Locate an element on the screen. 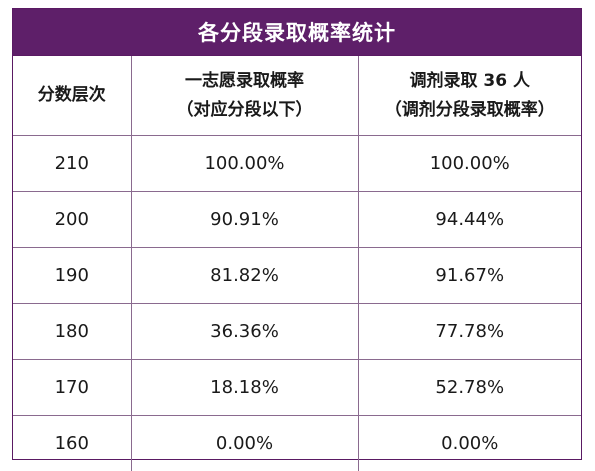 The image size is (595, 471). header-adjustment: 调剂录取 36 人 （调剂分段录取概率） is located at coordinates (469, 96).